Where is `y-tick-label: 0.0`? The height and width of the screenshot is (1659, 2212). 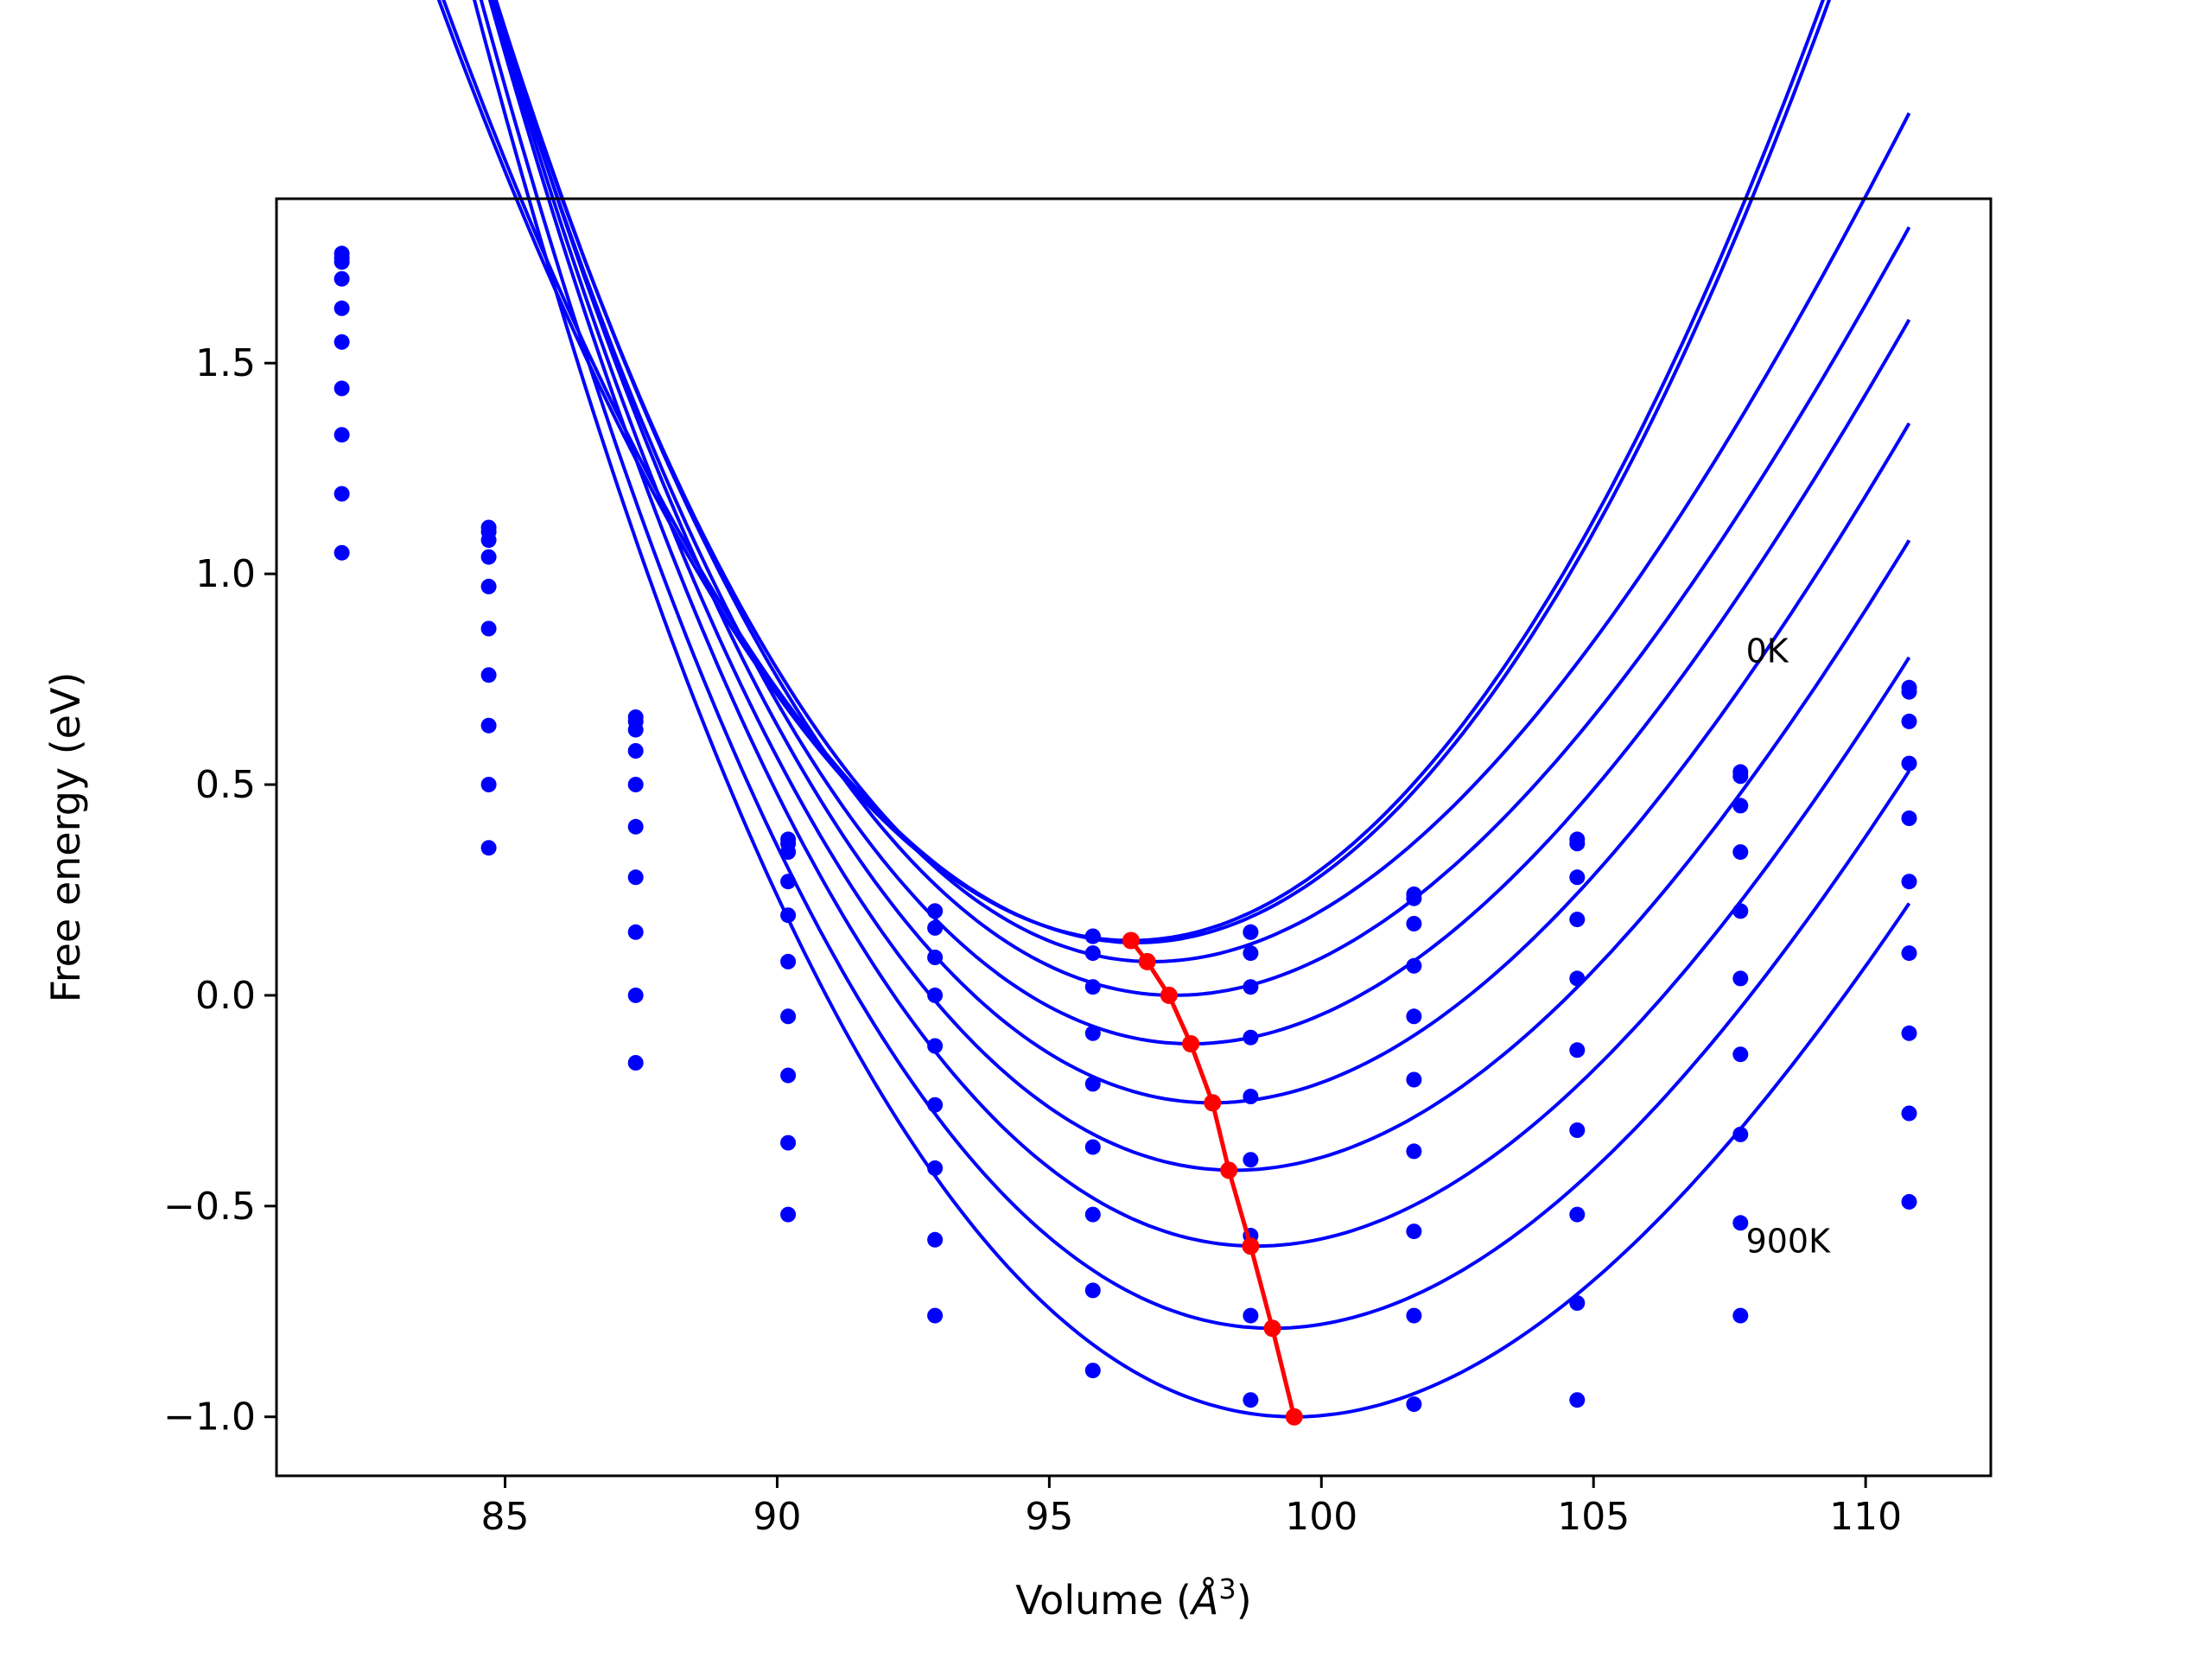 y-tick-label: 0.0 is located at coordinates (225, 996).